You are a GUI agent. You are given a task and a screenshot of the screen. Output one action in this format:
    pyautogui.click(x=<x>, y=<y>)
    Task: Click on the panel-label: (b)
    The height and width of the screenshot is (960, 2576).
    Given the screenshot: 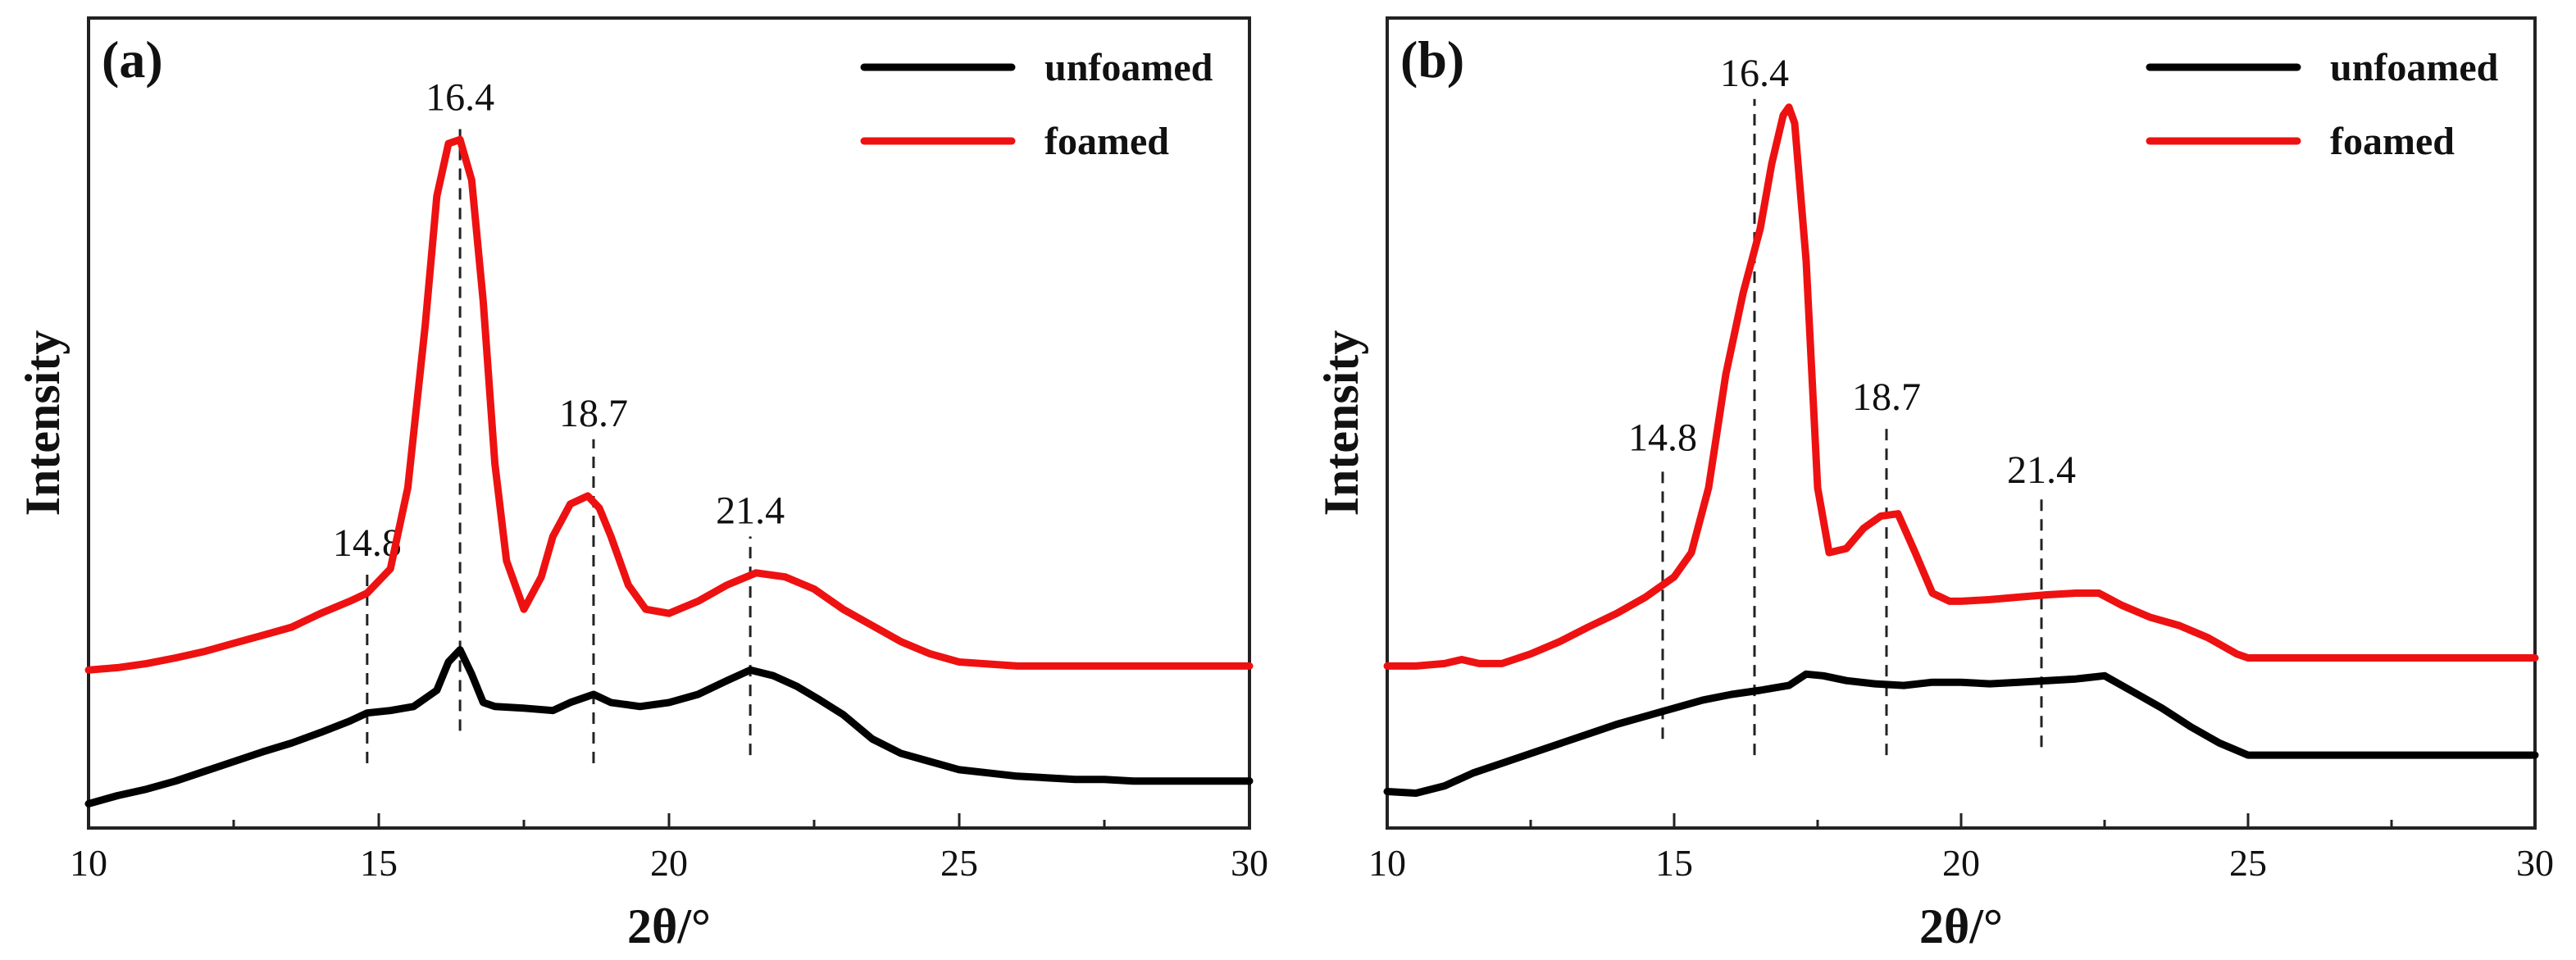 What is the action you would take?
    pyautogui.click(x=1432, y=59)
    